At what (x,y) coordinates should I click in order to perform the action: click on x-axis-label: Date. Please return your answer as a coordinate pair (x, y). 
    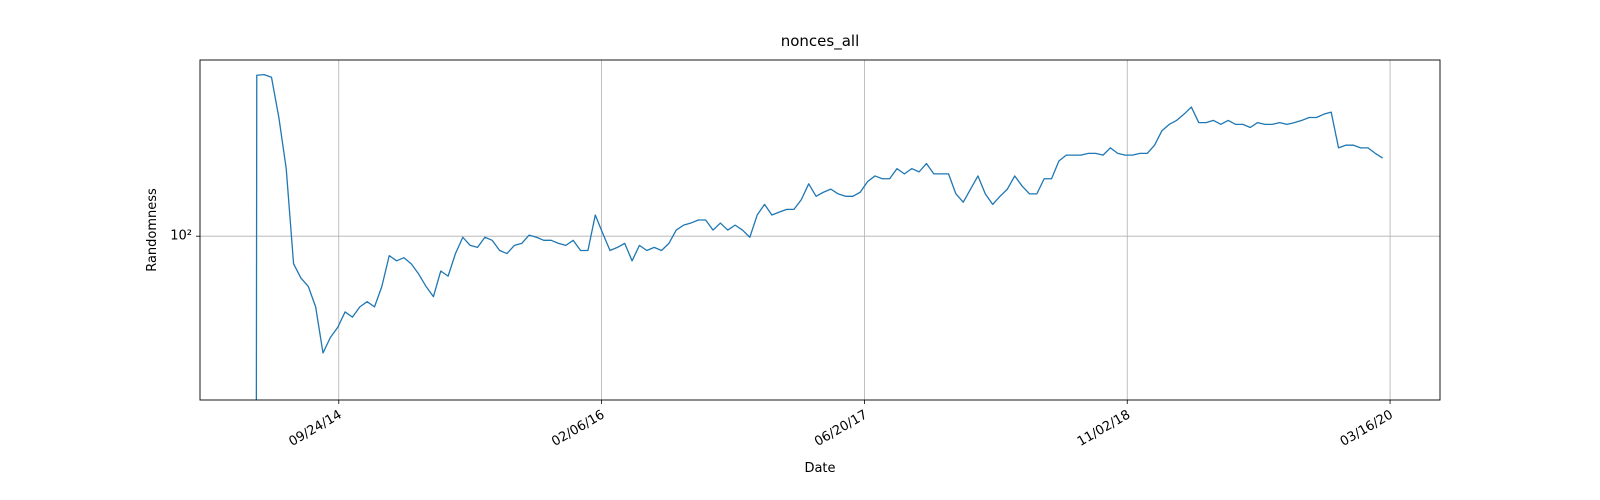
    Looking at the image, I should click on (819, 468).